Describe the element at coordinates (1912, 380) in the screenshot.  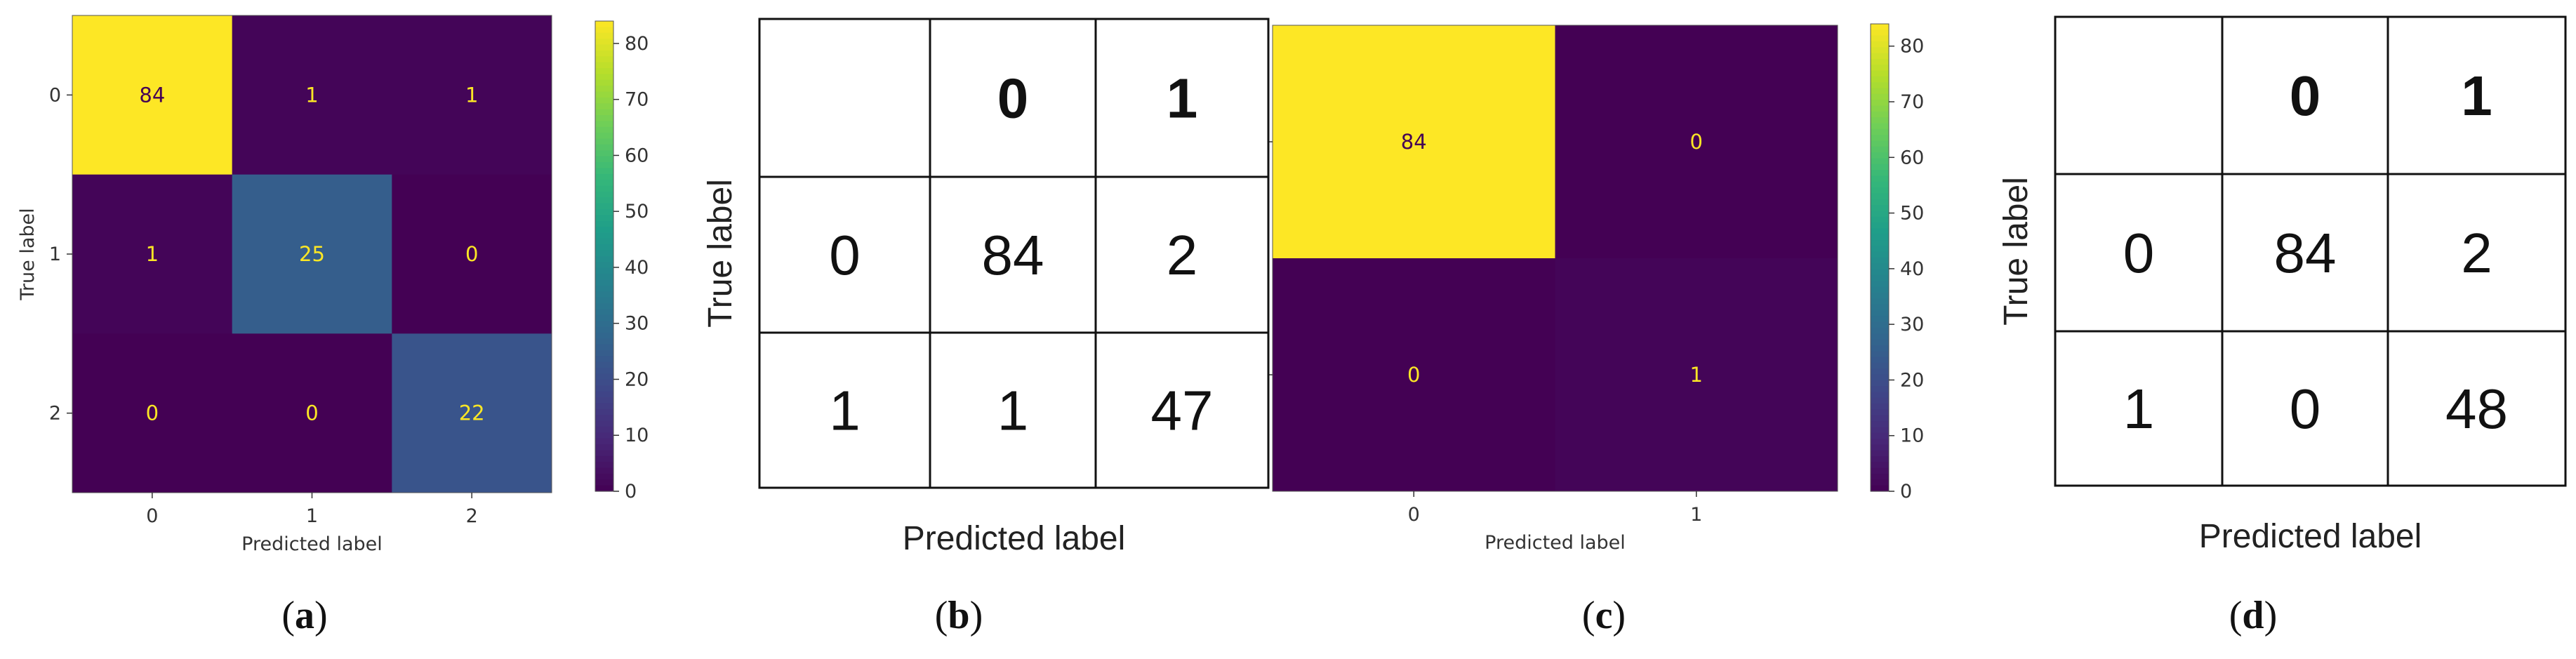
I see `colorbar-tick-label: 20` at that location.